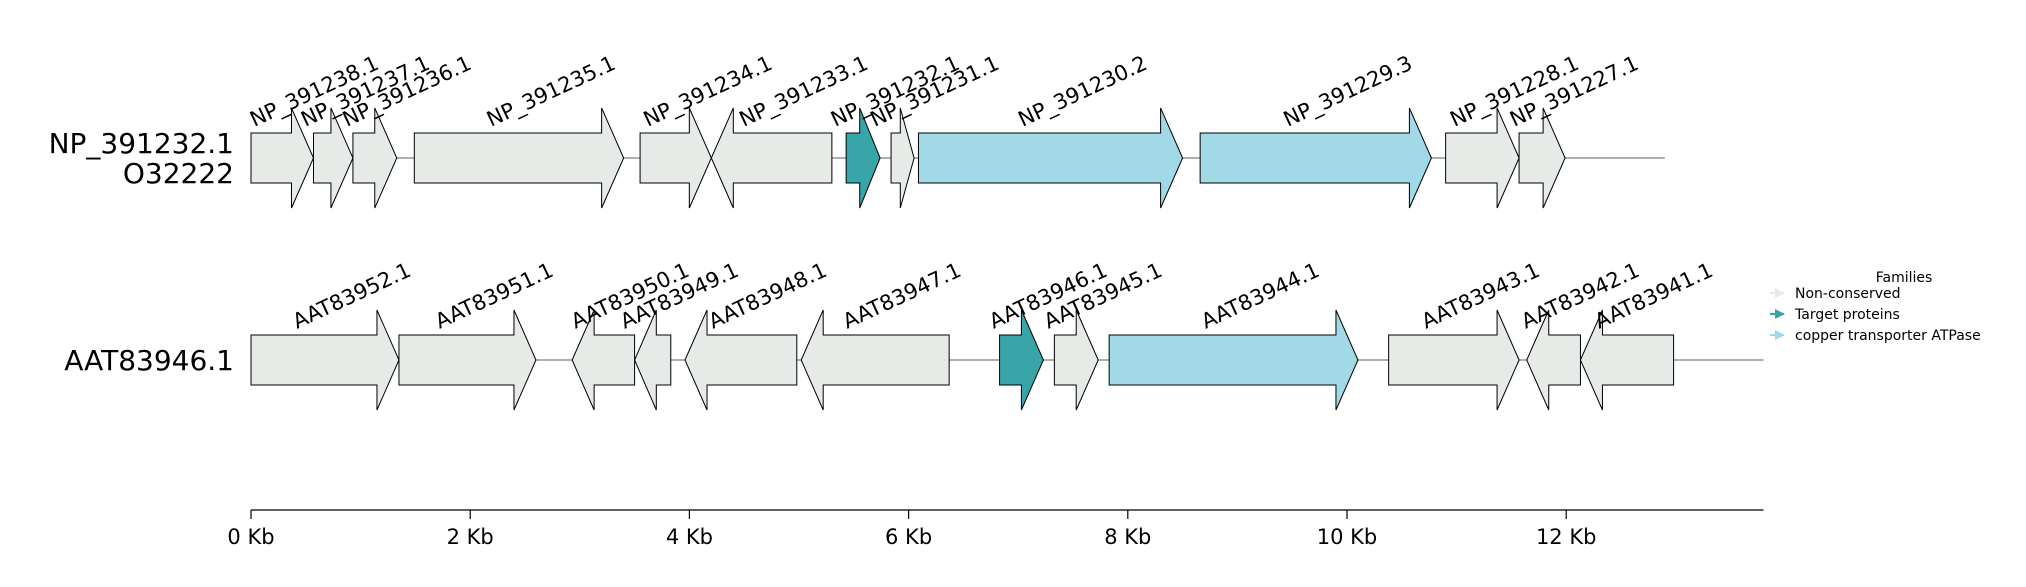 The width and height of the screenshot is (2026, 587). I want to click on axis-tick-label: 10 Kb, so click(1347, 537).